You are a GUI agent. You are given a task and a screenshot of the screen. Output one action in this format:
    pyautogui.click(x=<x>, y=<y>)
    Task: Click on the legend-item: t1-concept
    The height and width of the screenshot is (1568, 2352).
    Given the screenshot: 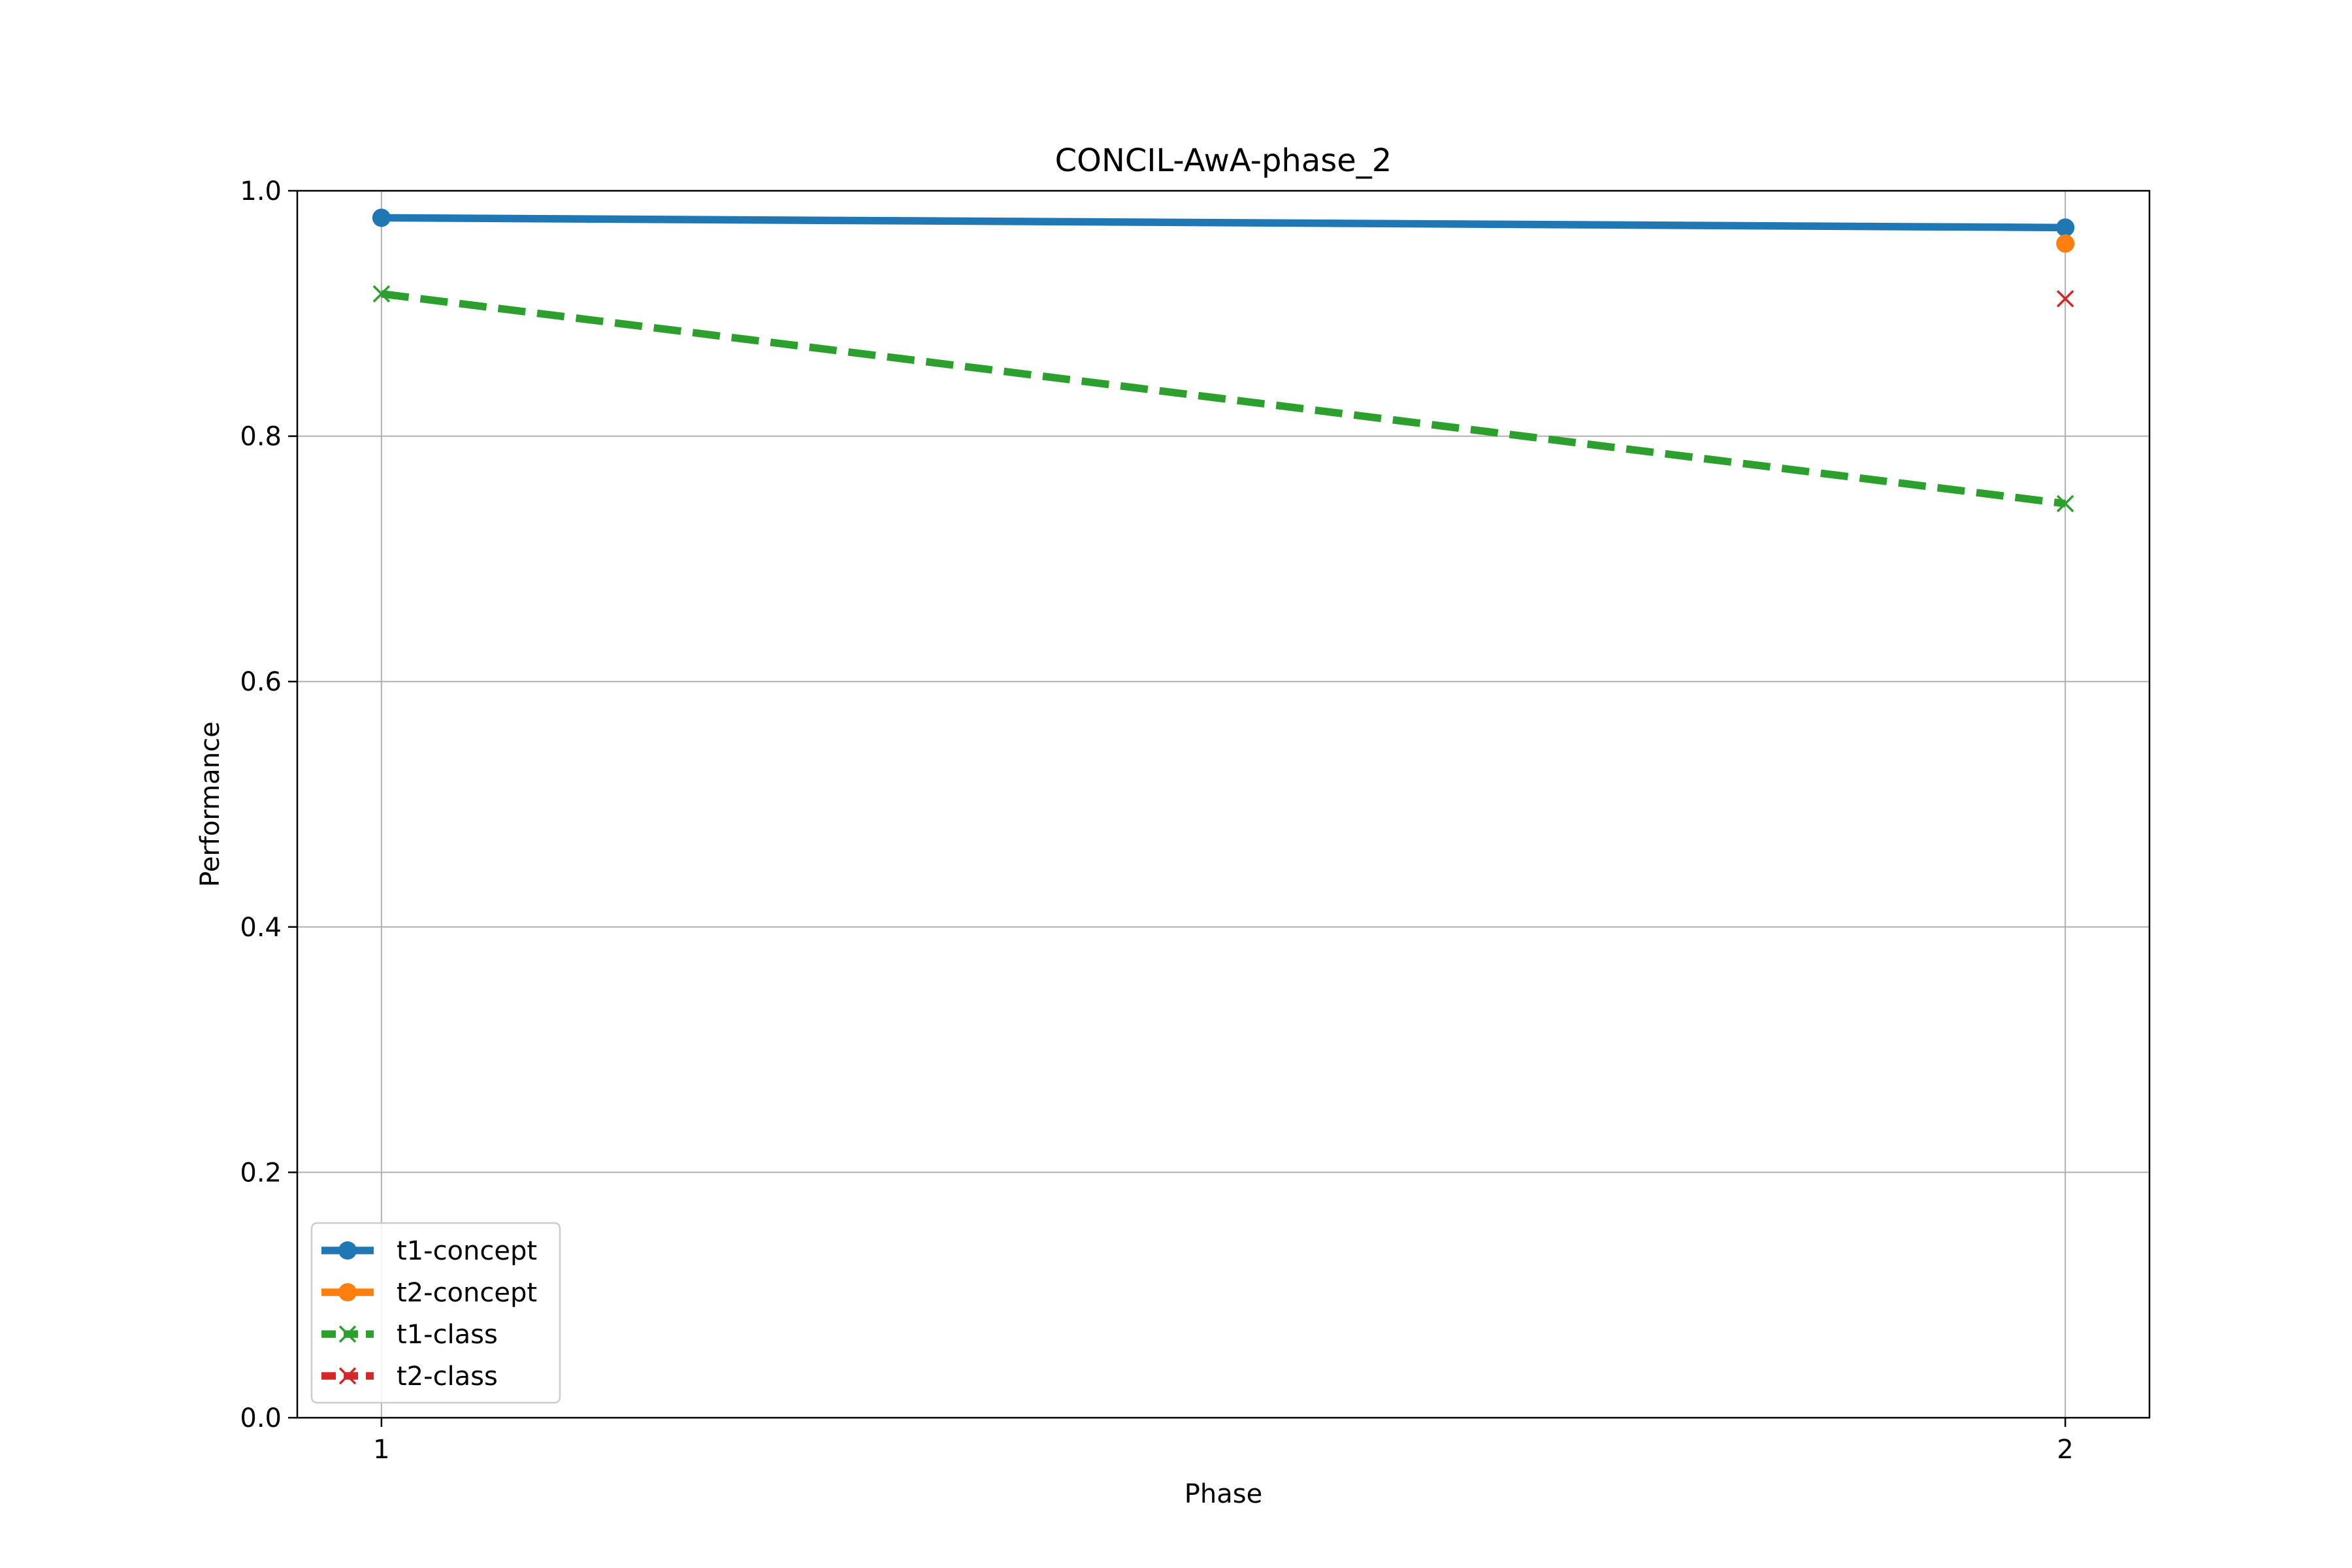 What is the action you would take?
    pyautogui.click(x=429, y=1251)
    